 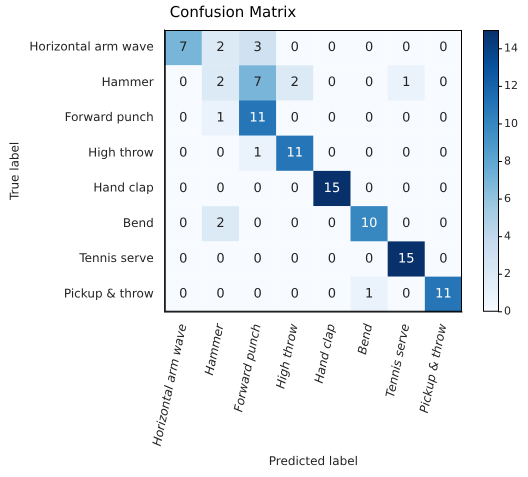 What do you see at coordinates (511, 48) in the screenshot?
I see `color-bar-label: 14` at bounding box center [511, 48].